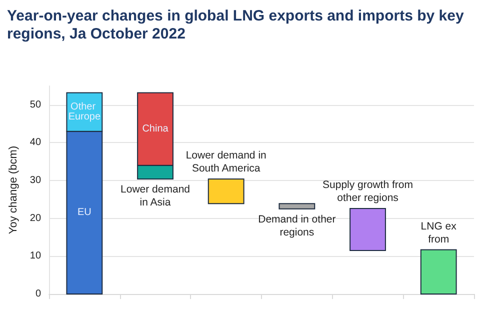 The height and width of the screenshot is (320, 480). I want to click on x-tick-label: LNG ex from, so click(439, 233).